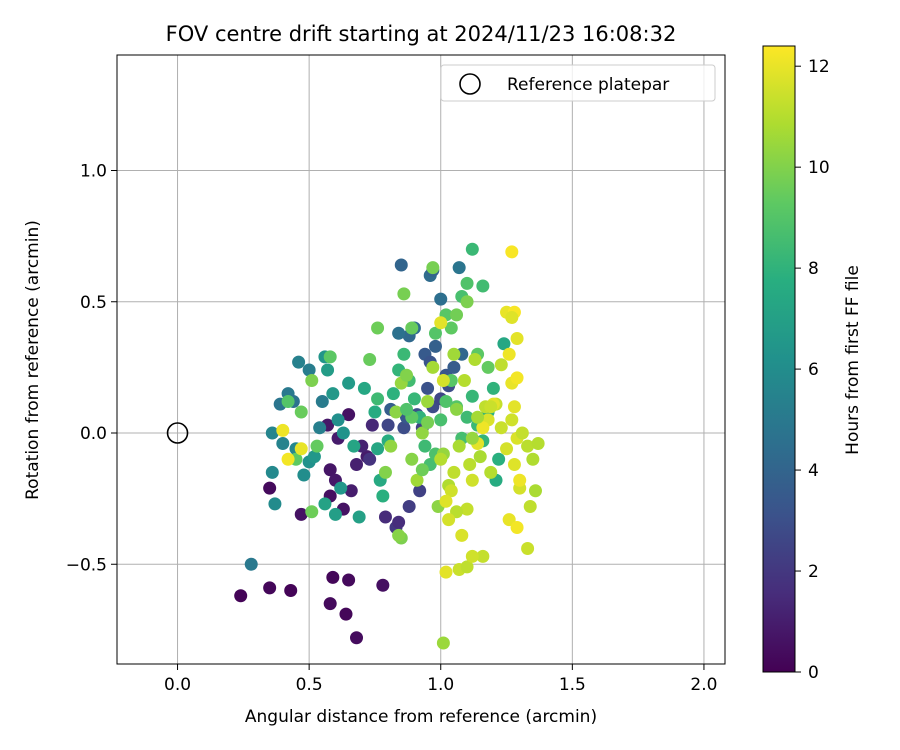  What do you see at coordinates (177, 433) in the screenshot?
I see `reference-point-marker` at bounding box center [177, 433].